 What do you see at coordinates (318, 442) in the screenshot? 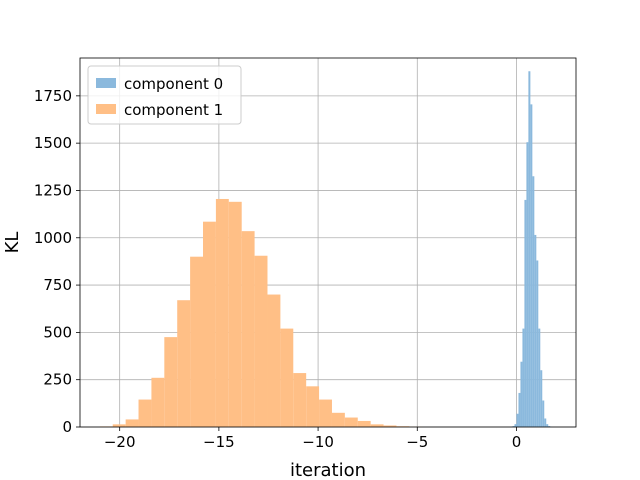
I see `x-tick-label: −10` at bounding box center [318, 442].